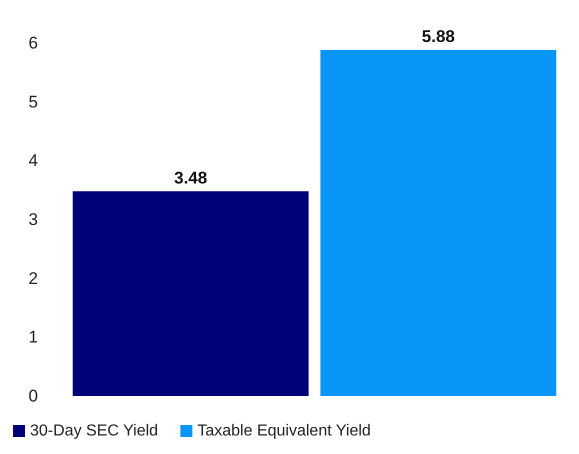 The height and width of the screenshot is (454, 579). I want to click on data-label: 3.48, so click(191, 178).